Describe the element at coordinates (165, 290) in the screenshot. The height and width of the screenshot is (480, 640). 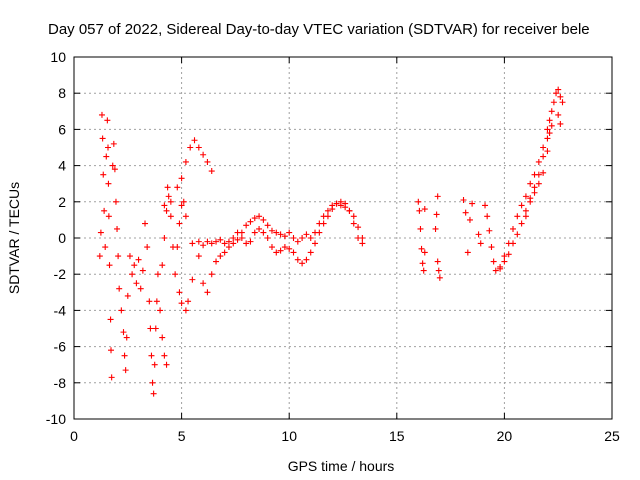
I see `series-mid-spikes` at that location.